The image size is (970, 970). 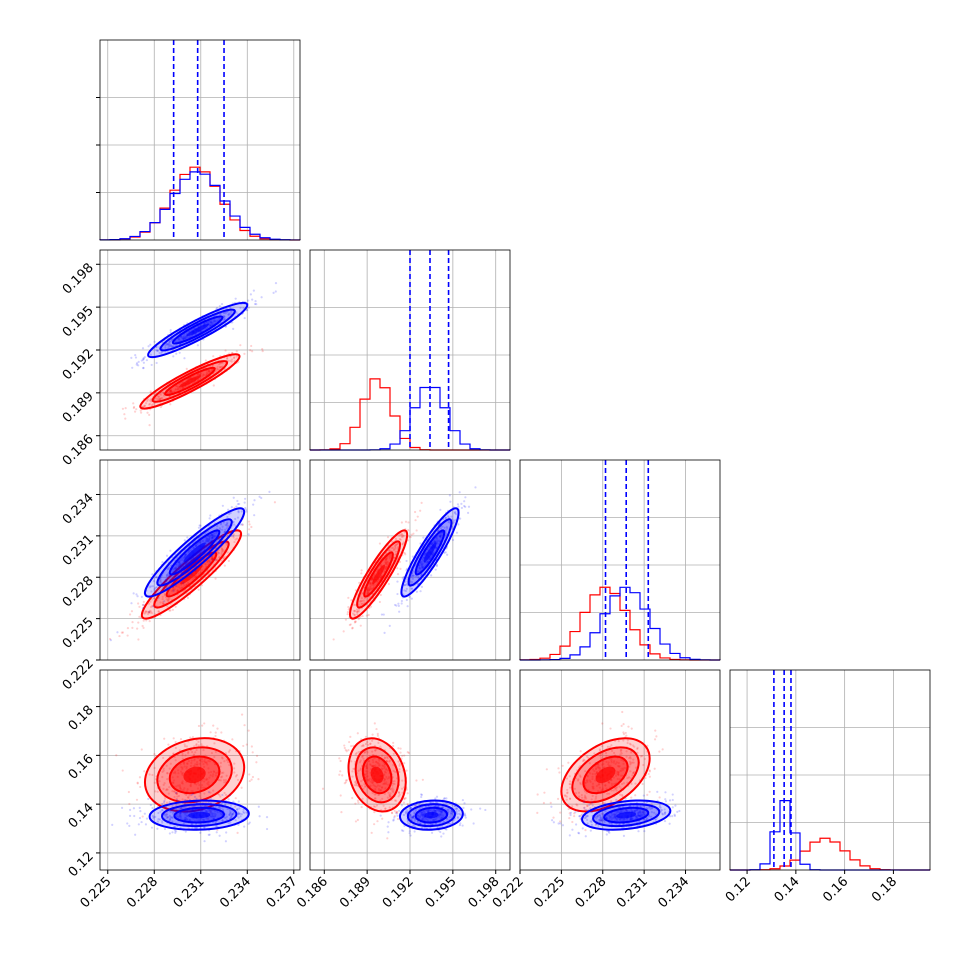 I want to click on y-tick-label: 0.16, so click(x=81, y=767).